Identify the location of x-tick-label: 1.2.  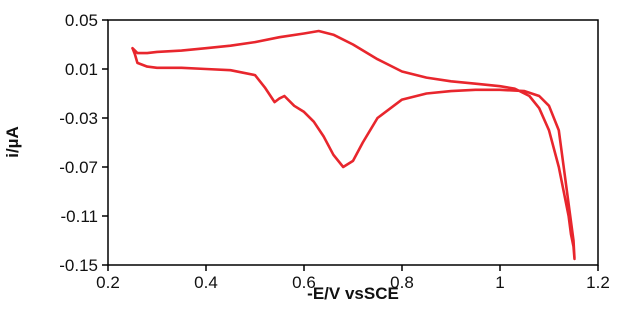
(598, 282).